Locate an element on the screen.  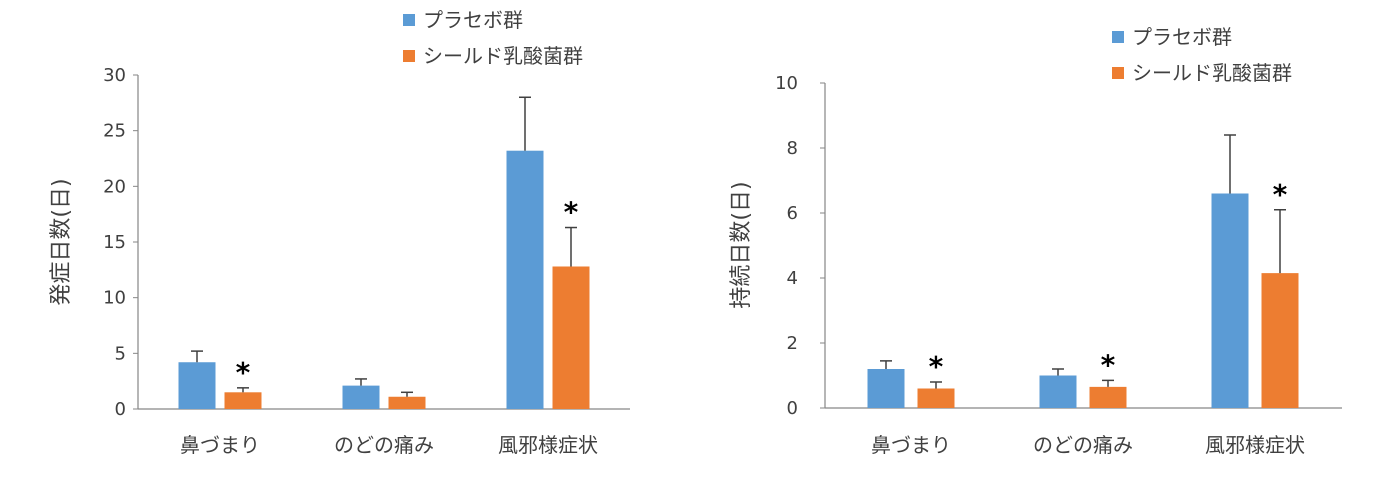
y-axis-label: 持続日数(日) is located at coordinates (741, 244).